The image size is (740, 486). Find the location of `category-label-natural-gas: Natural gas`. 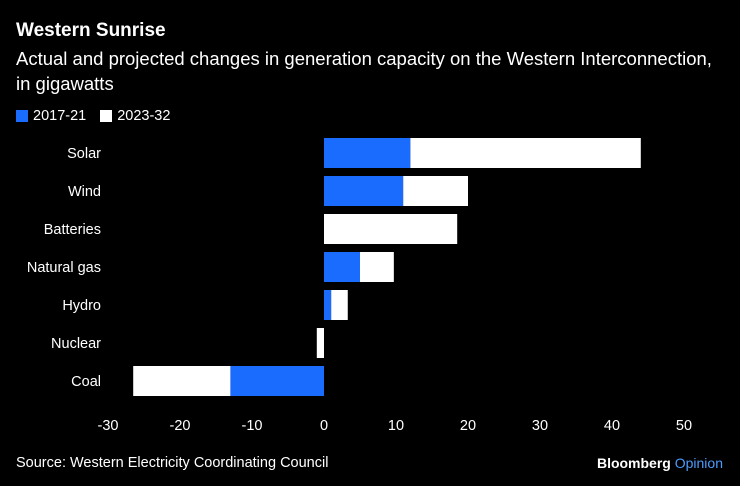

category-label-natural-gas: Natural gas is located at coordinates (64, 268).